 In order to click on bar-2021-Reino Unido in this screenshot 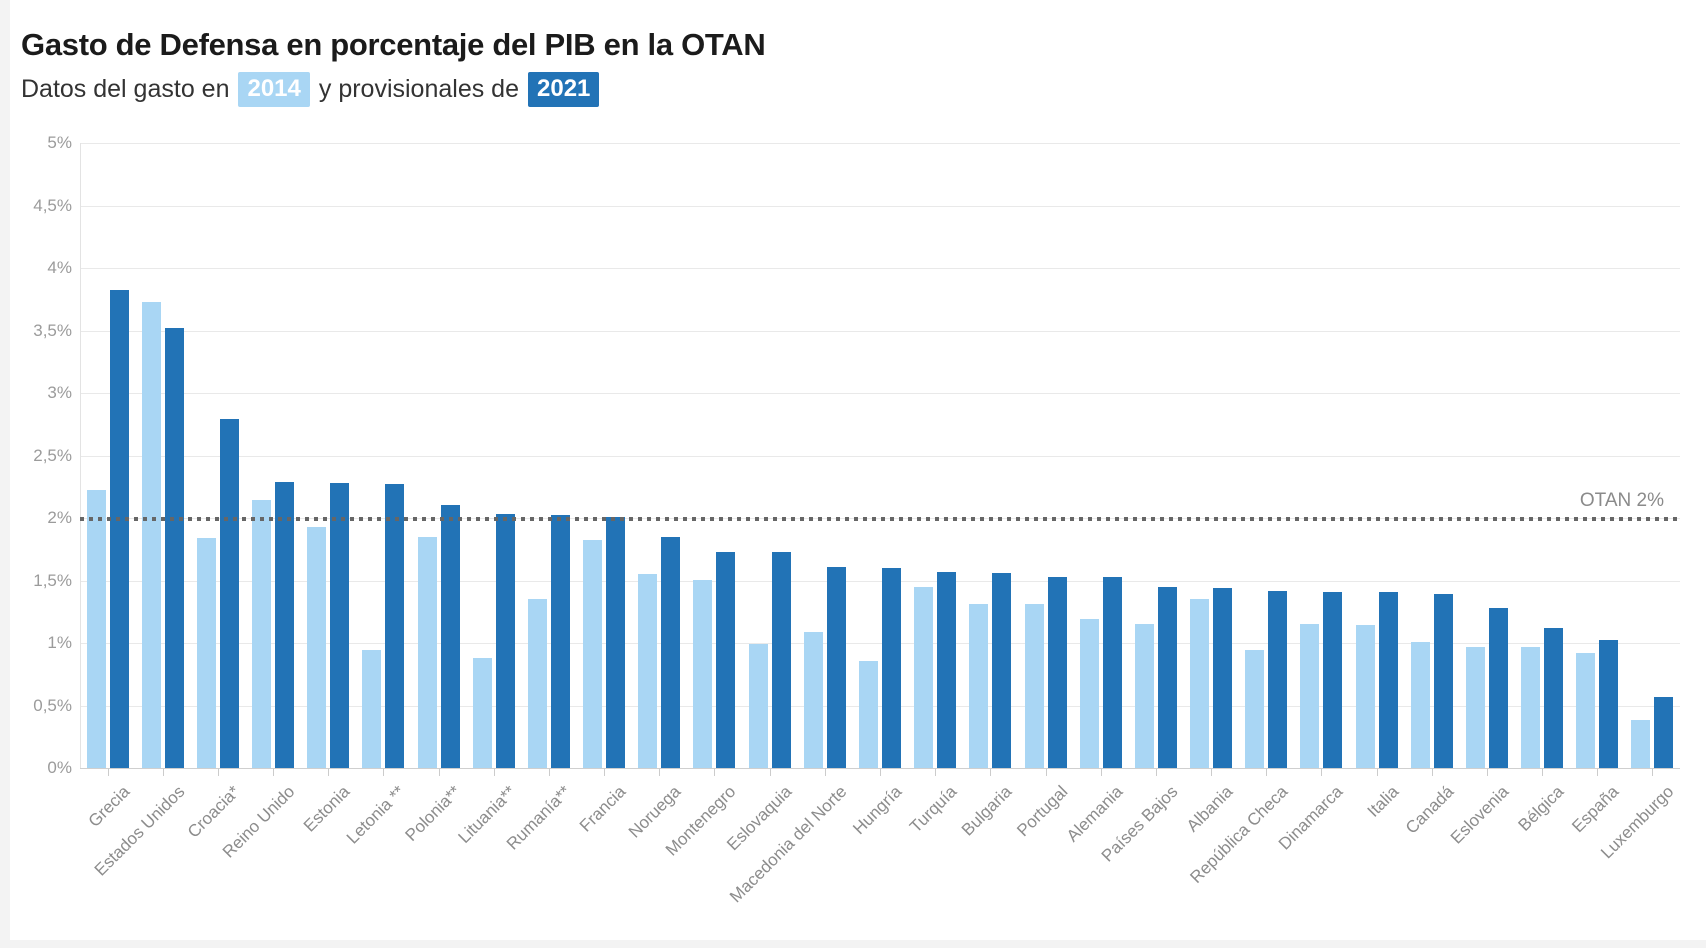, I will do `click(284, 625)`.